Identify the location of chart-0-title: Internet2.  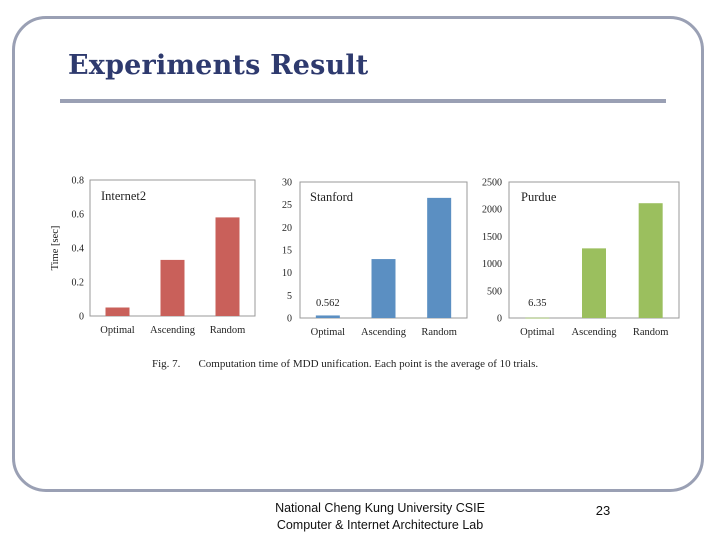
(123, 196).